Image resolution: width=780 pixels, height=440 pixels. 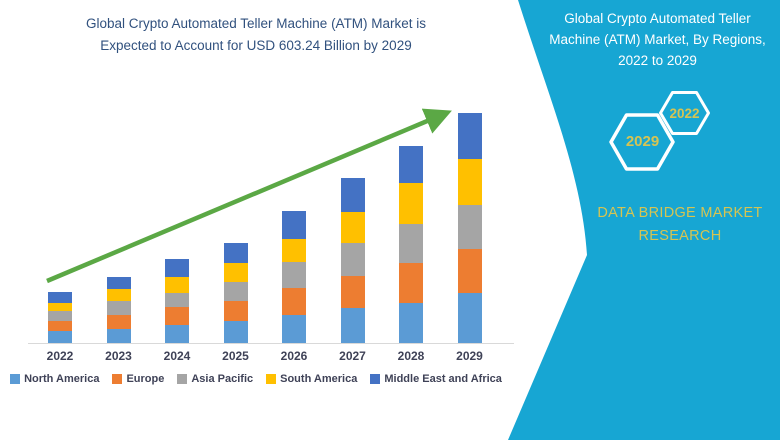 I want to click on x-axis-label-2026: 2026, so click(x=294, y=356).